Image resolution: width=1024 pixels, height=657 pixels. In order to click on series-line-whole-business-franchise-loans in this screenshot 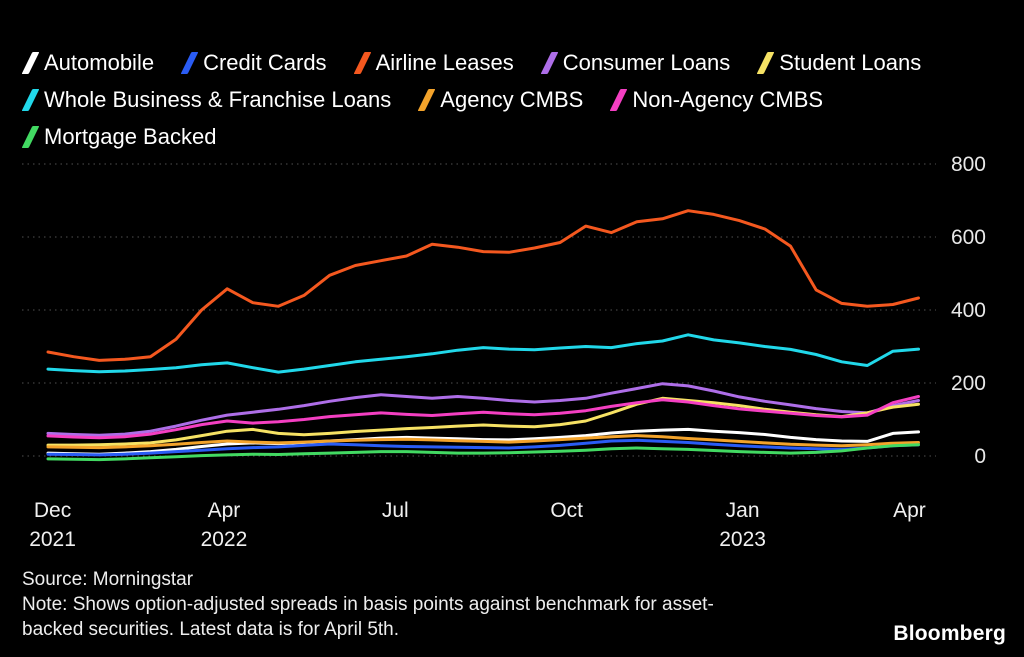, I will do `click(483, 353)`.